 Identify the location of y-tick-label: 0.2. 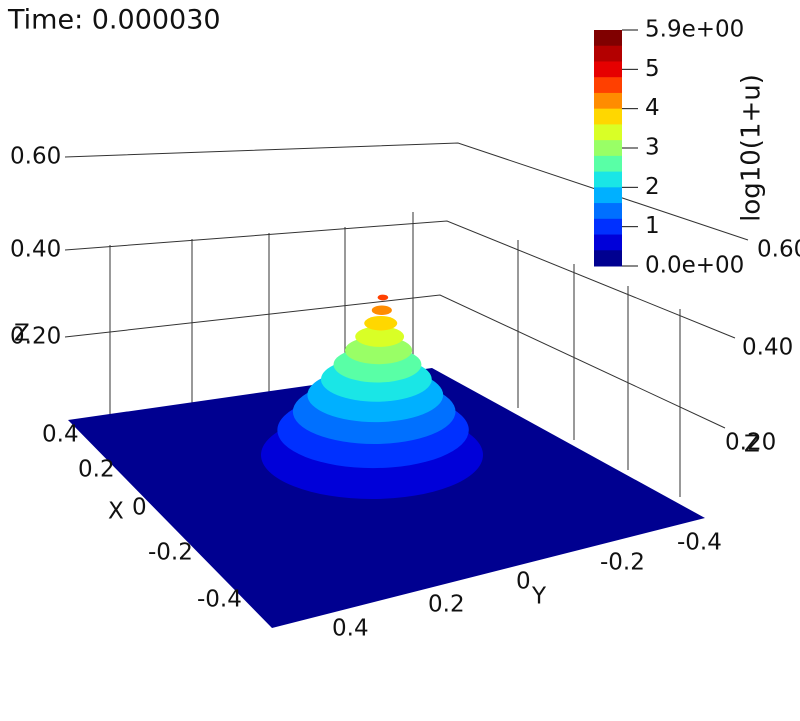
(446, 605).